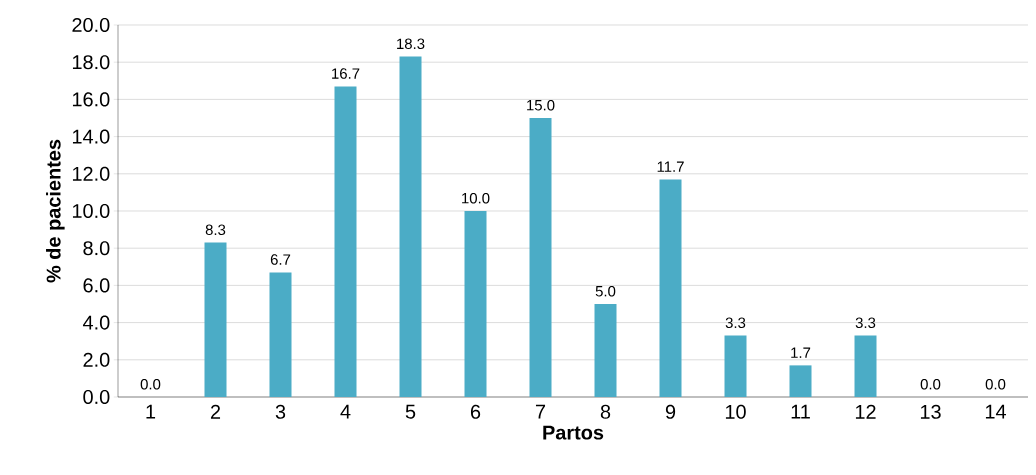 The width and height of the screenshot is (1036, 475). I want to click on x-tick-label: 9, so click(670, 411).